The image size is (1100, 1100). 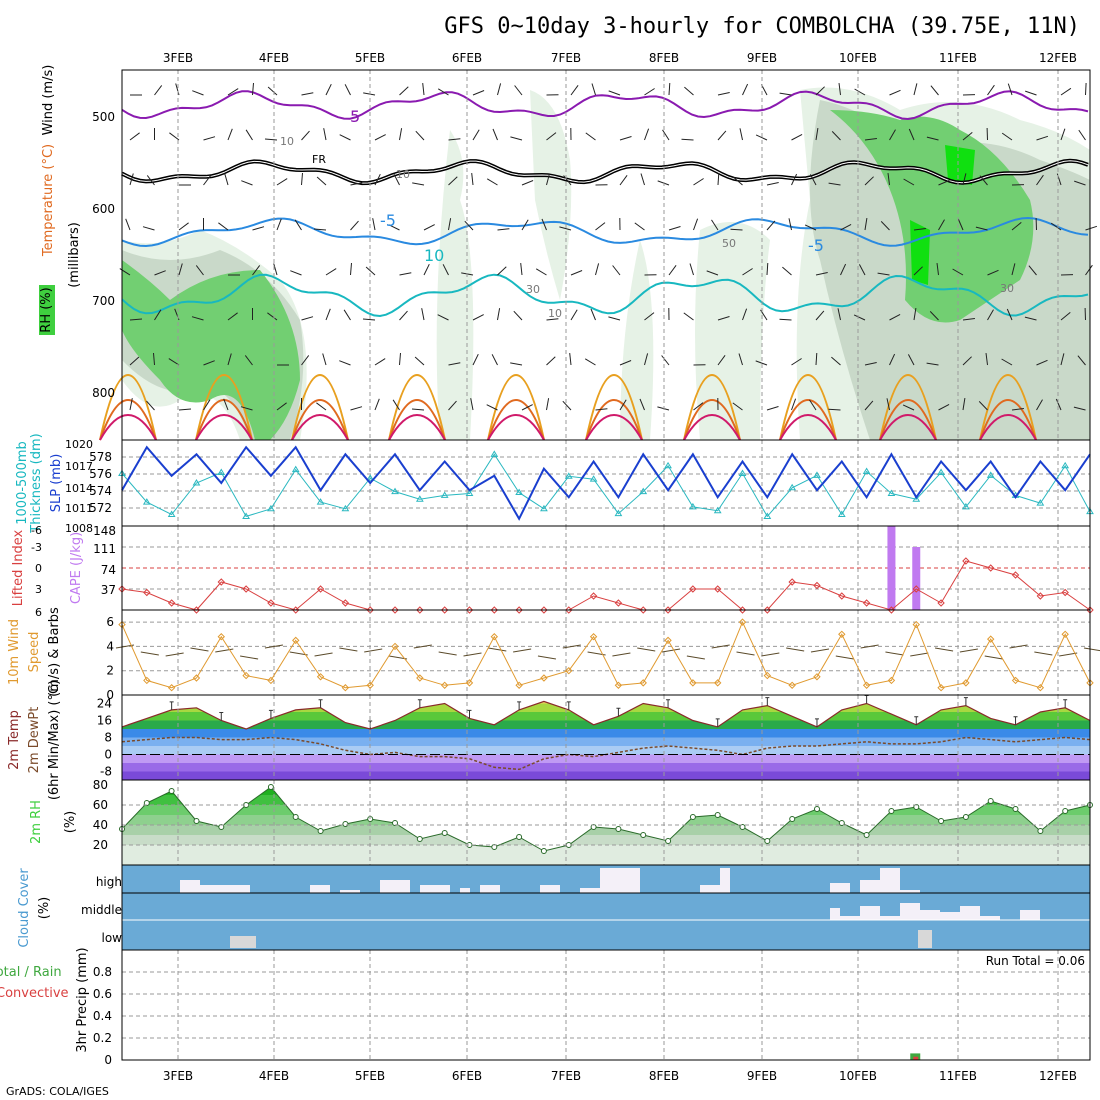 What do you see at coordinates (916, 578) in the screenshot?
I see `cape-bar` at bounding box center [916, 578].